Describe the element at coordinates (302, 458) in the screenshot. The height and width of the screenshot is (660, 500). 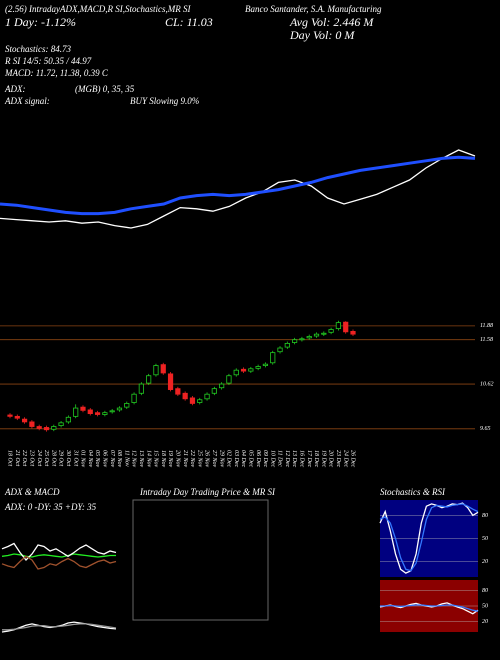
I see `x-tick-label: 16 Dec` at that location.